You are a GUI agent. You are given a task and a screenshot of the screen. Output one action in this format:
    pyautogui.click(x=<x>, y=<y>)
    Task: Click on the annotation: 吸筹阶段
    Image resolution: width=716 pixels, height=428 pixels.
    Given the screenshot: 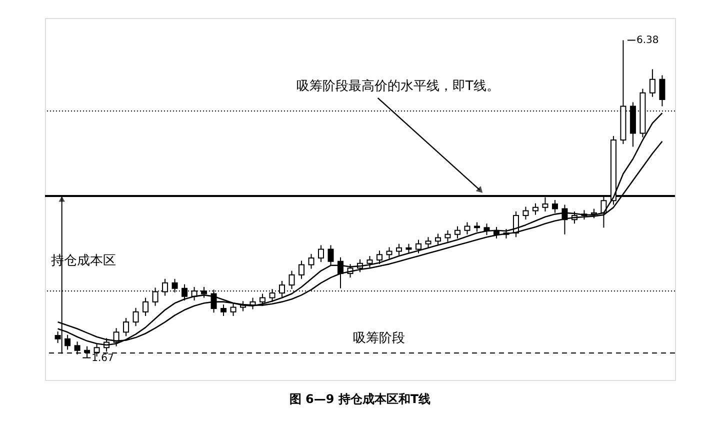 What is the action you would take?
    pyautogui.click(x=378, y=338)
    